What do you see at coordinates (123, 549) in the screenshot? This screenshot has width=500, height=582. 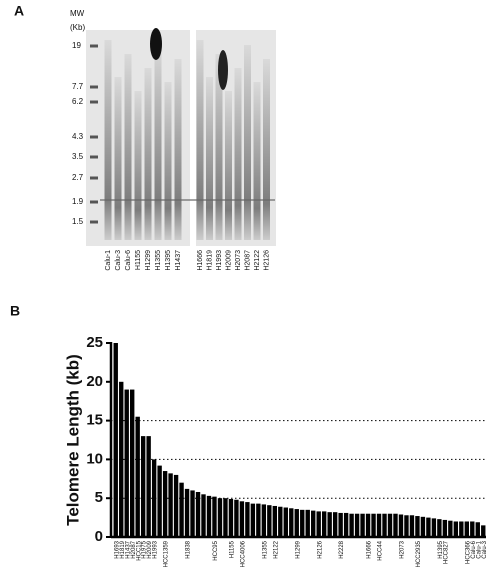 I see `x-tick-label: H1819` at bounding box center [123, 549].